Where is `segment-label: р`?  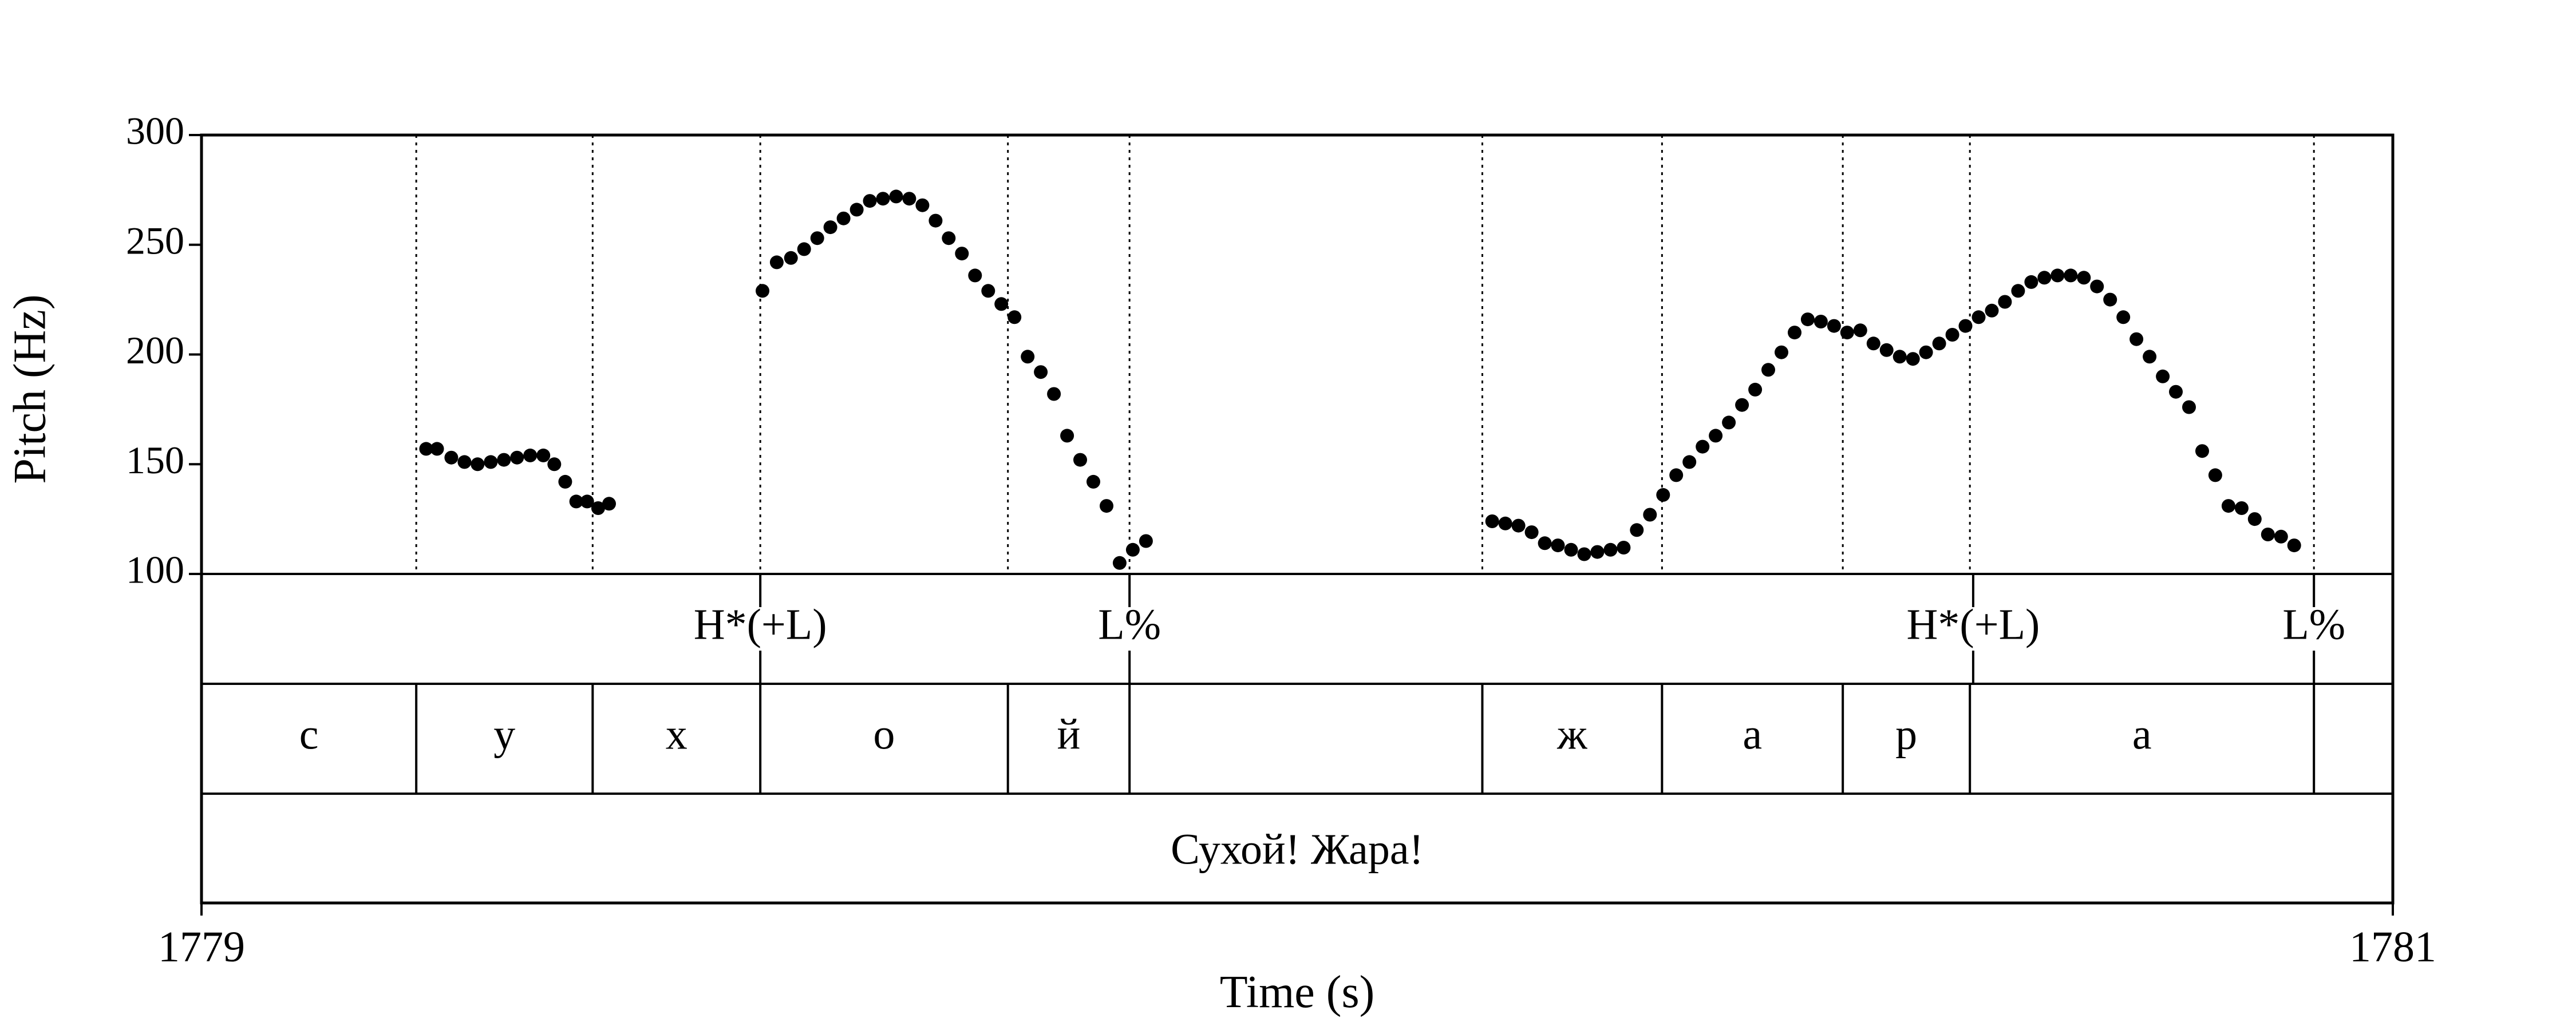
segment-label: р is located at coordinates (1906, 734).